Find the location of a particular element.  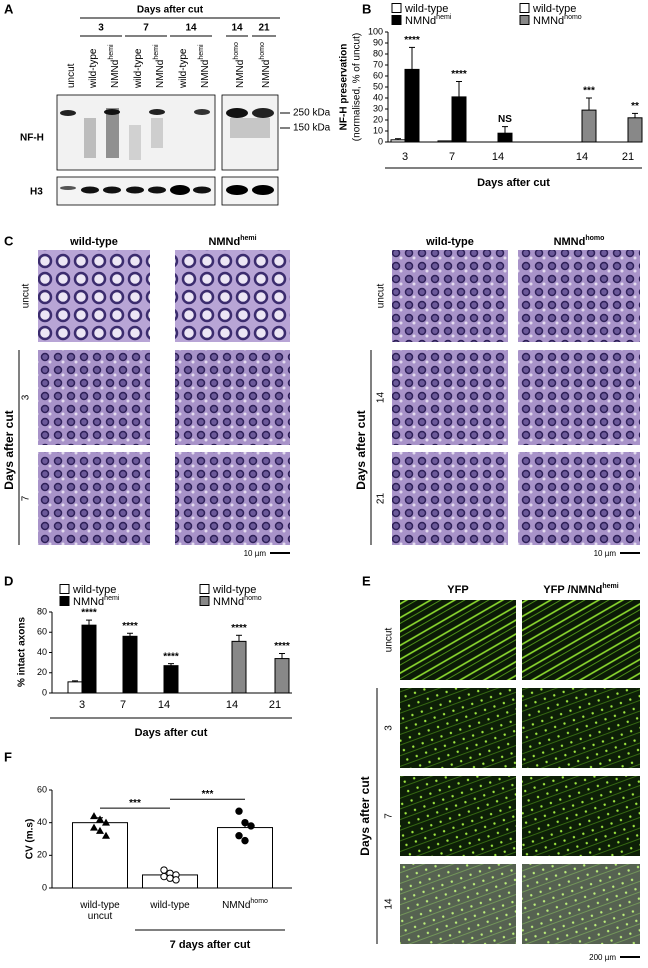

blot-day: 7 is located at coordinates (146, 28).